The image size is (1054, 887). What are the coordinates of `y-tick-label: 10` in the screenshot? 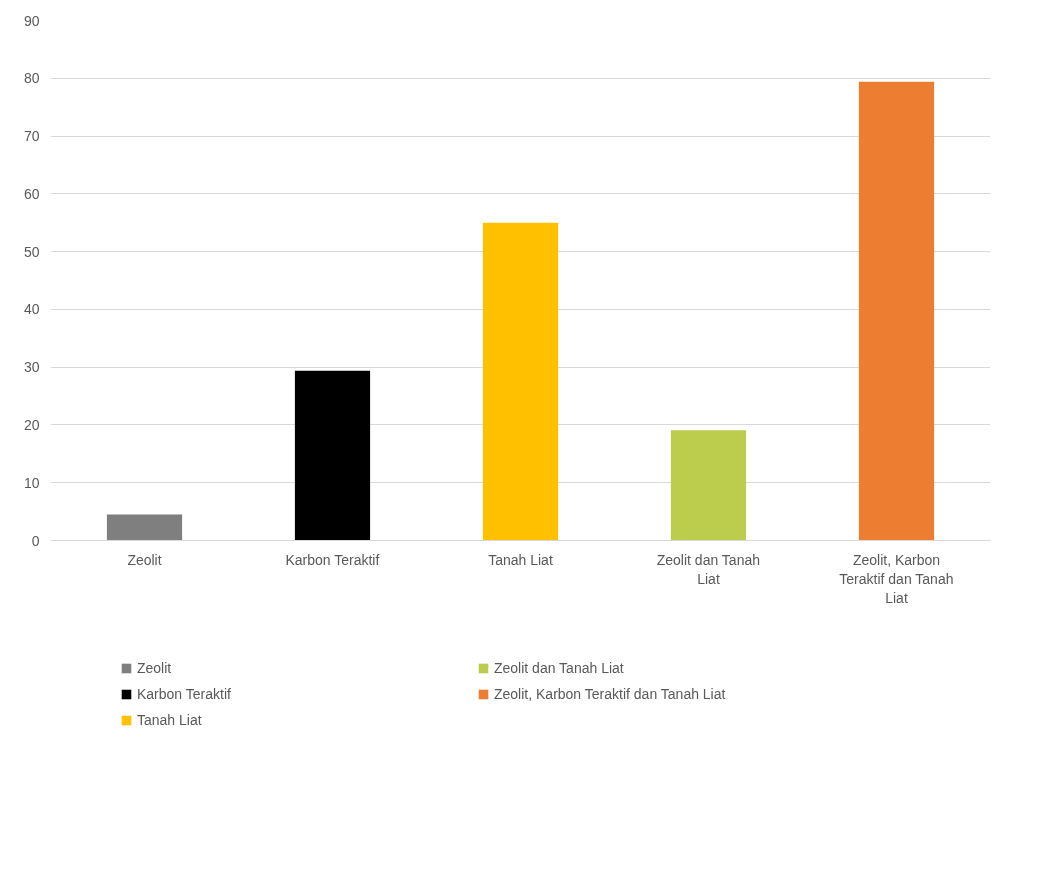 It's located at (31, 482).